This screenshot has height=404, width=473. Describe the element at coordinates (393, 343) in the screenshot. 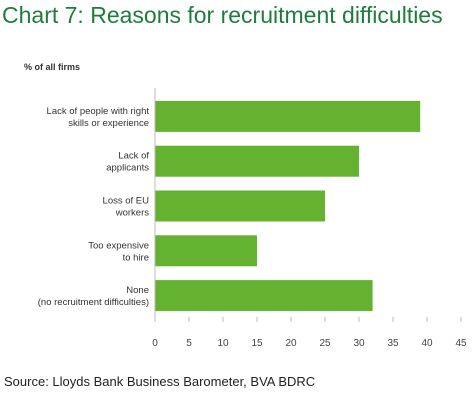

I see `tick-label: 35` at that location.